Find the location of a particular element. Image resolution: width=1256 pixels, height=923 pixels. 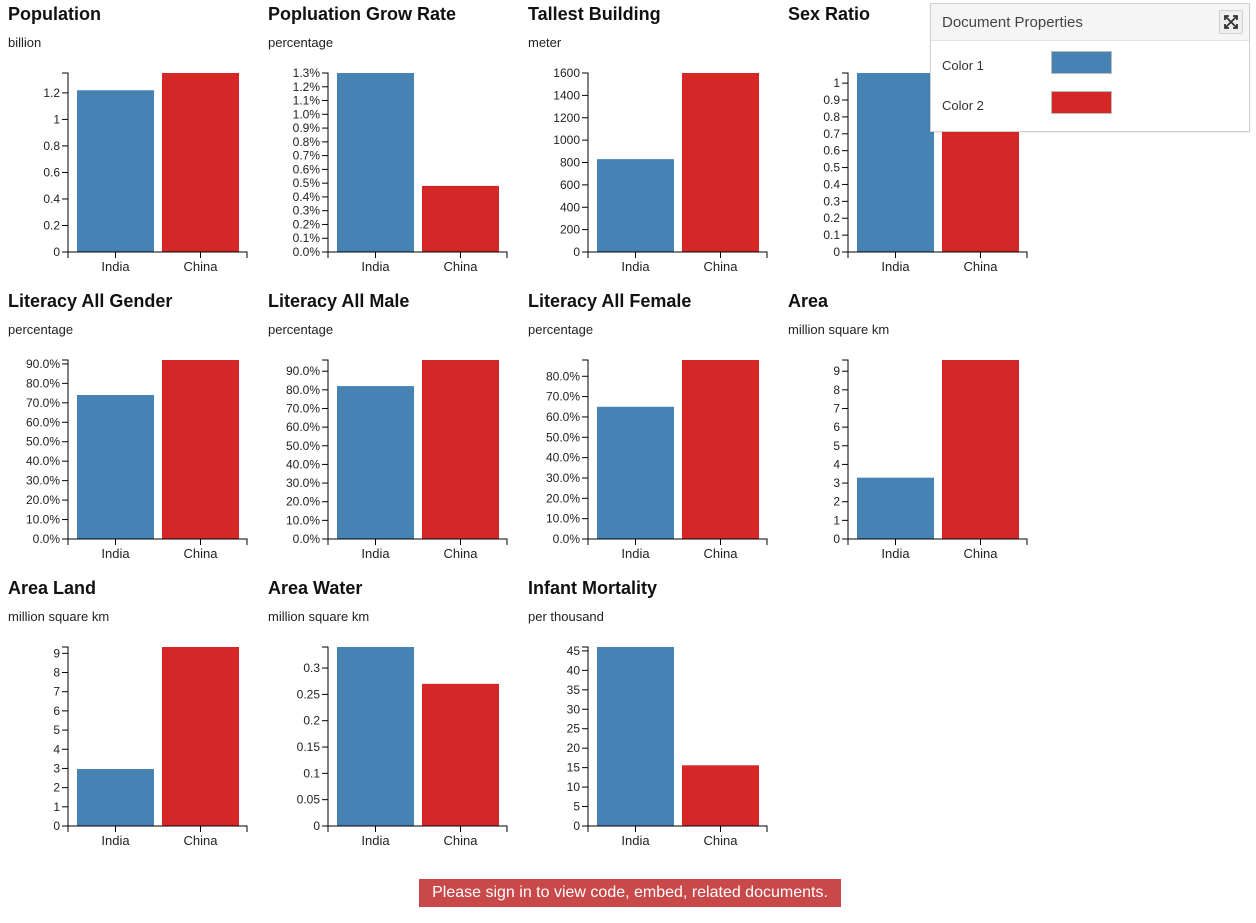

y-tick-label: 600 is located at coordinates (570, 185).